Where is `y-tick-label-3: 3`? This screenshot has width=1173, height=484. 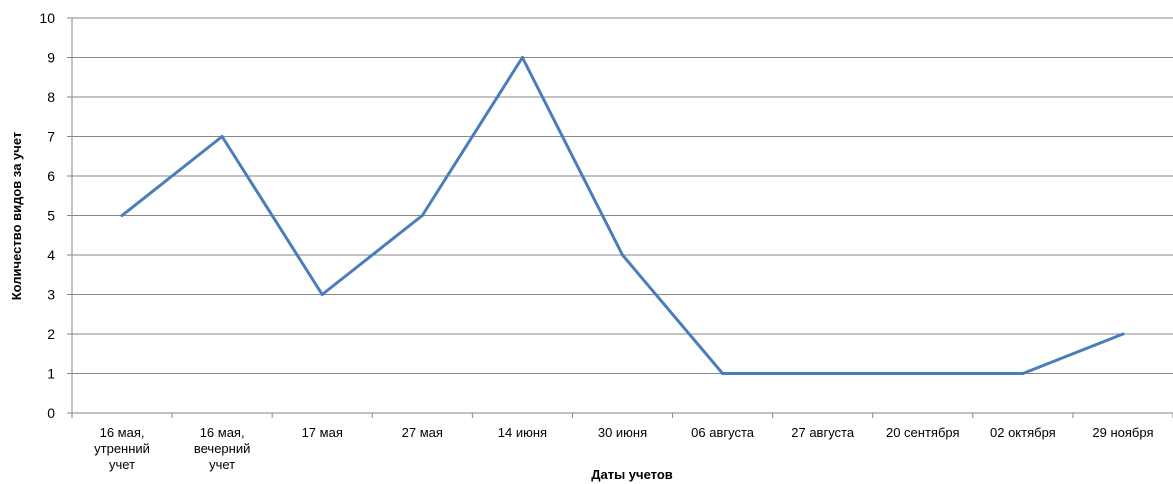 y-tick-label-3: 3 is located at coordinates (51, 295).